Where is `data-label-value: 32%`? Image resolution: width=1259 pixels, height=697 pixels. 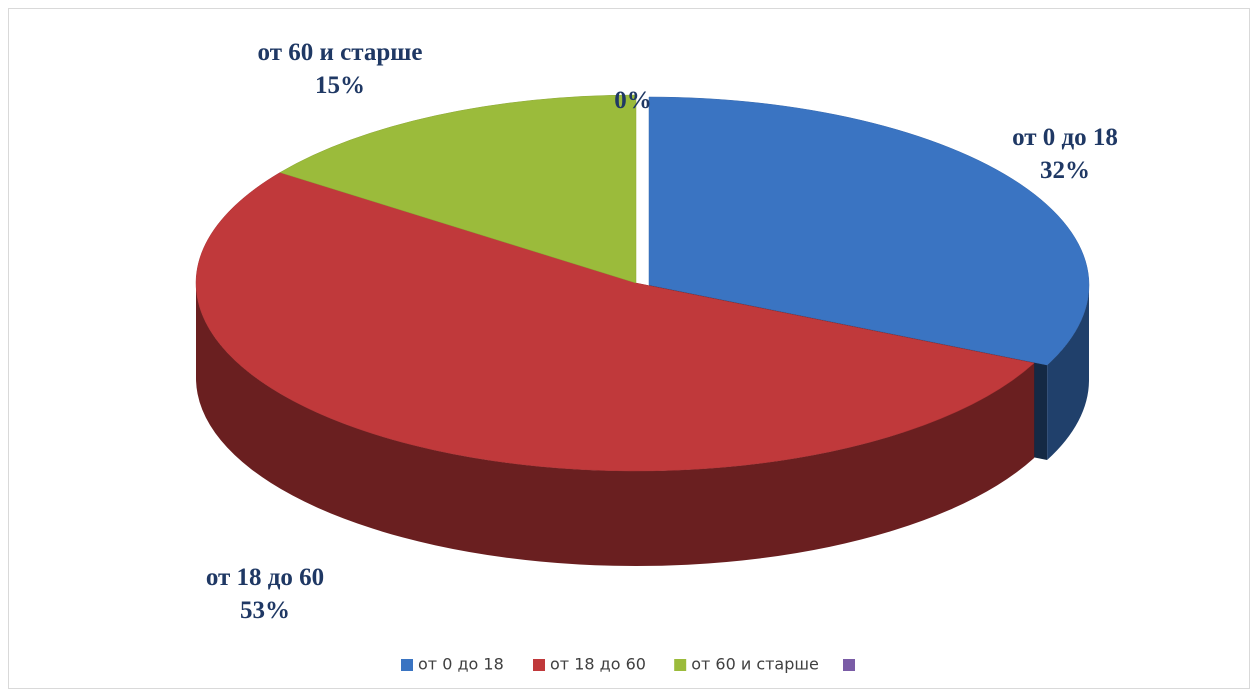 data-label-value: 32% is located at coordinates (1065, 170).